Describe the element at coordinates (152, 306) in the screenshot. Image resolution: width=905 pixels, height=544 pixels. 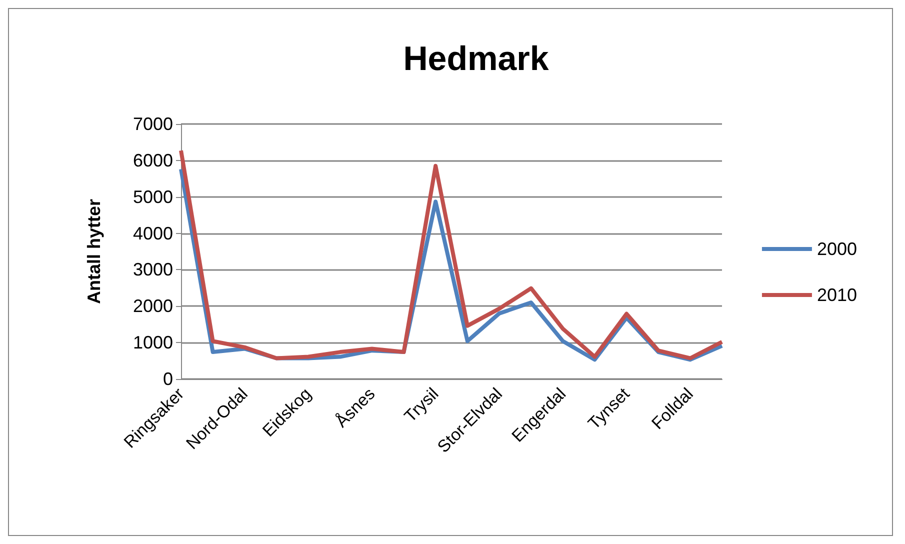
I see `y-tick-label: 2000` at that location.